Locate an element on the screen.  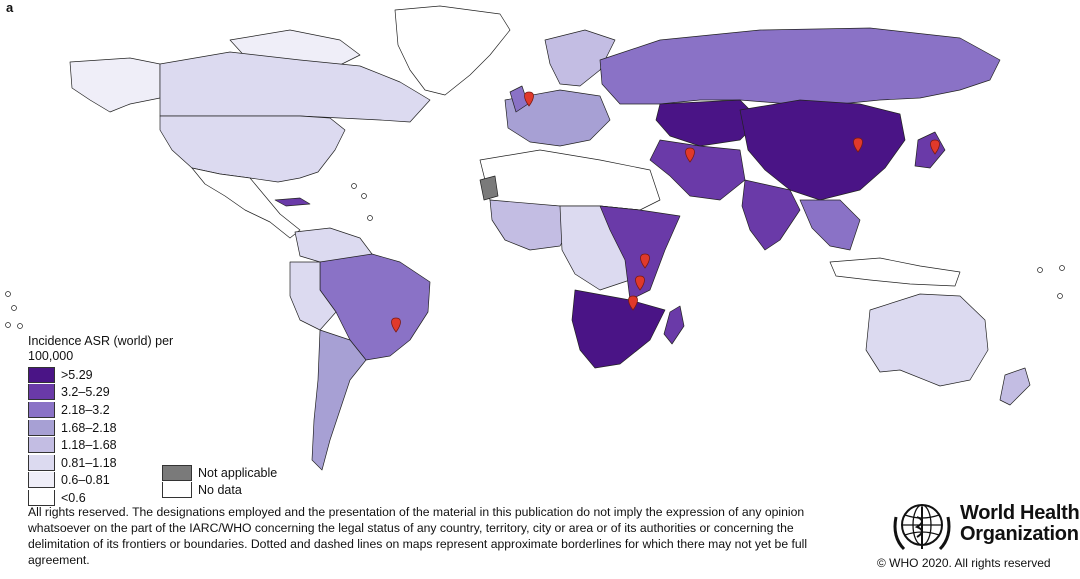
region-southeast-asia is located at coordinates (830, 225).